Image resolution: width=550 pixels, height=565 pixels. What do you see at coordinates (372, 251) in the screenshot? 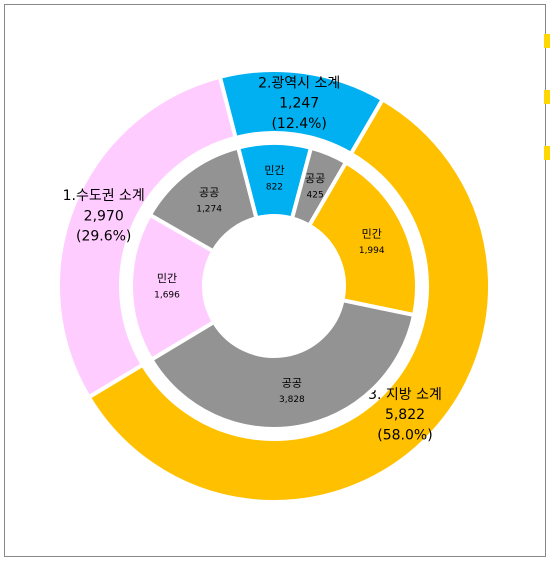
I see `inner-label-value-labels: 1,994` at bounding box center [372, 251].